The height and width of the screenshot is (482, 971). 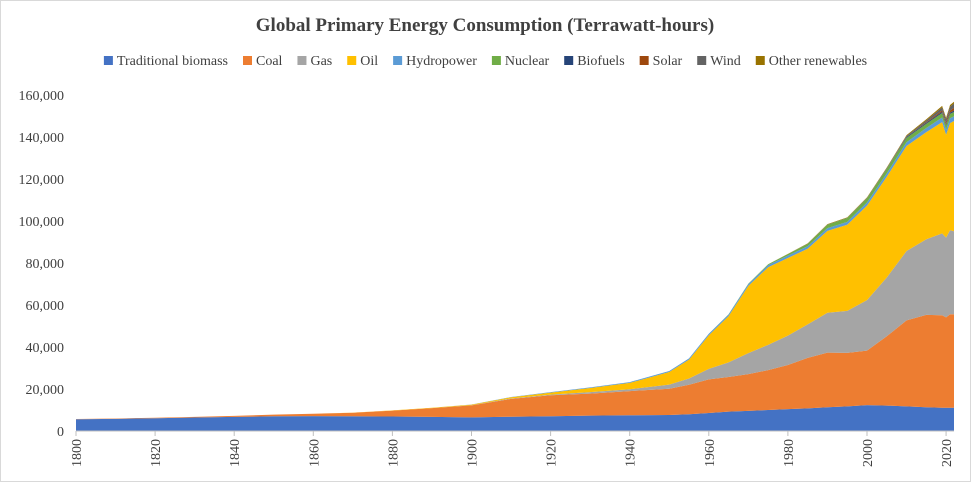 What do you see at coordinates (77, 453) in the screenshot?
I see `x-tick-label: 1800` at bounding box center [77, 453].